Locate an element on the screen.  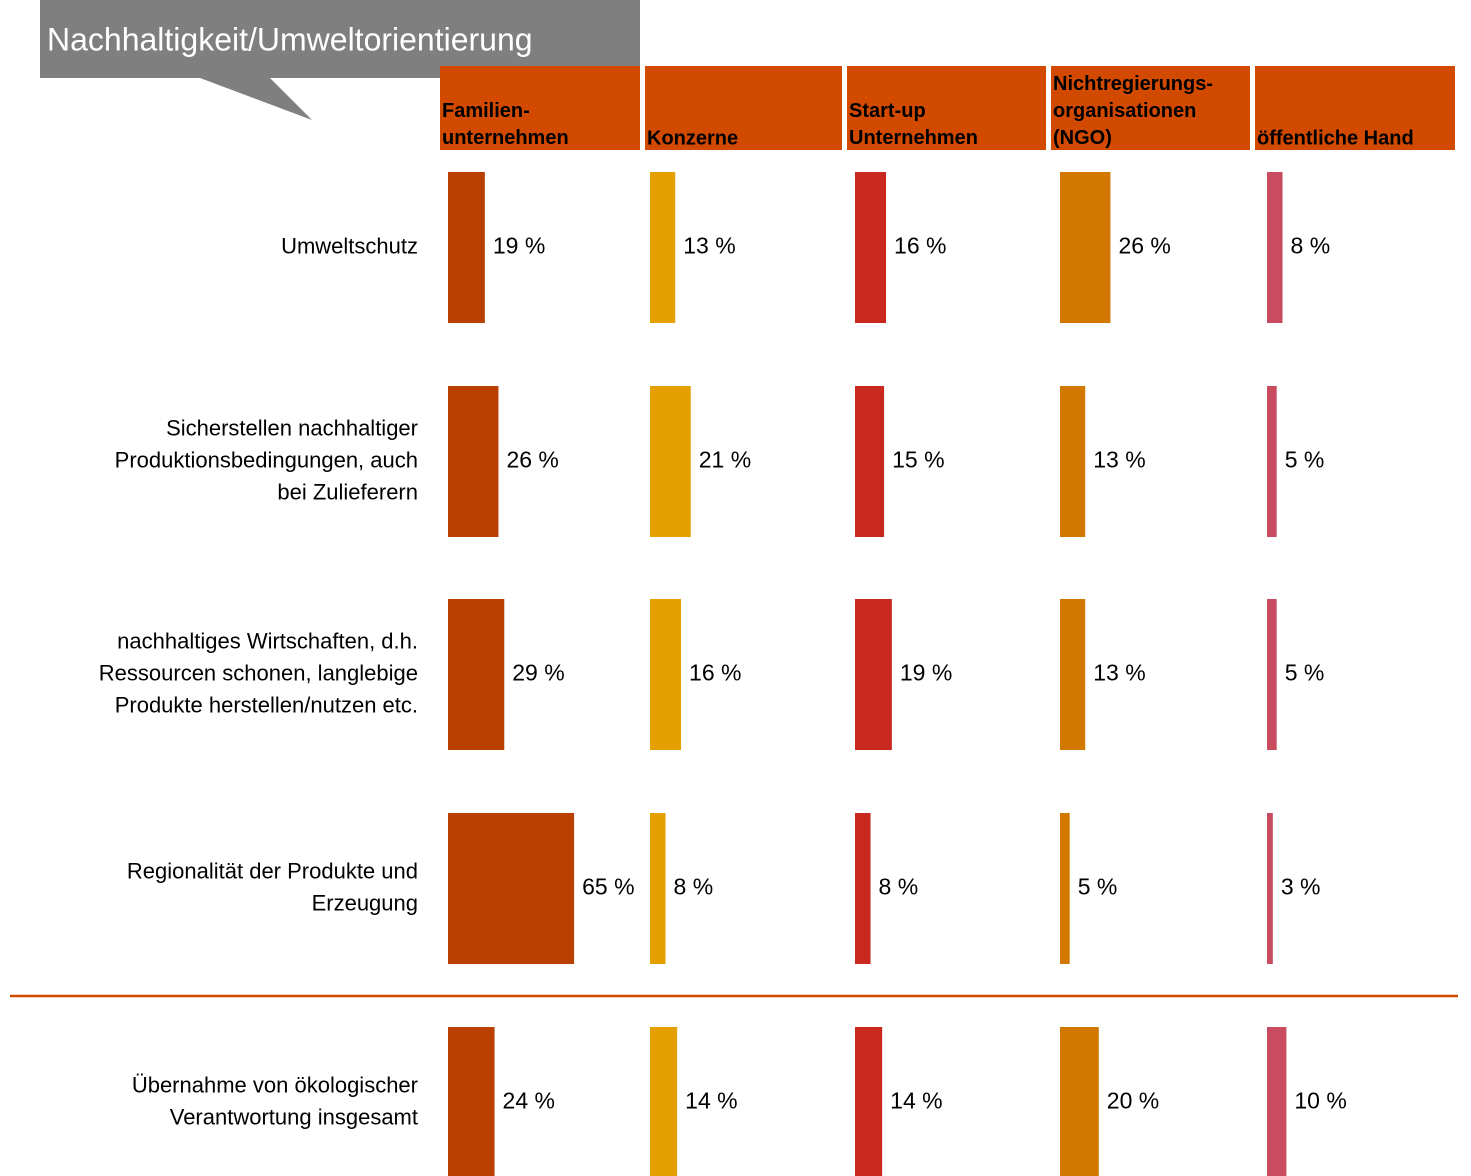
column-header-label: Nichtregierungs-organisationen (NGO) is located at coordinates (1133, 111).